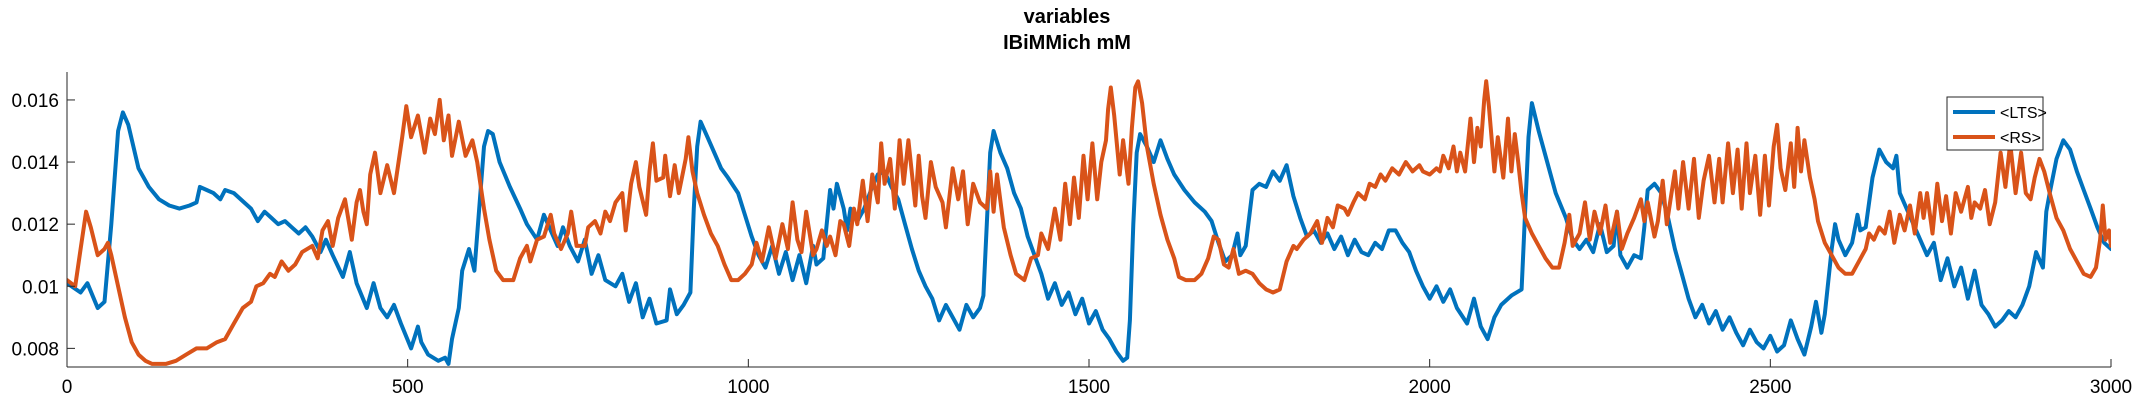 The height and width of the screenshot is (400, 2133). What do you see at coordinates (2111, 387) in the screenshot?
I see `x-tick-label: 3000` at bounding box center [2111, 387].